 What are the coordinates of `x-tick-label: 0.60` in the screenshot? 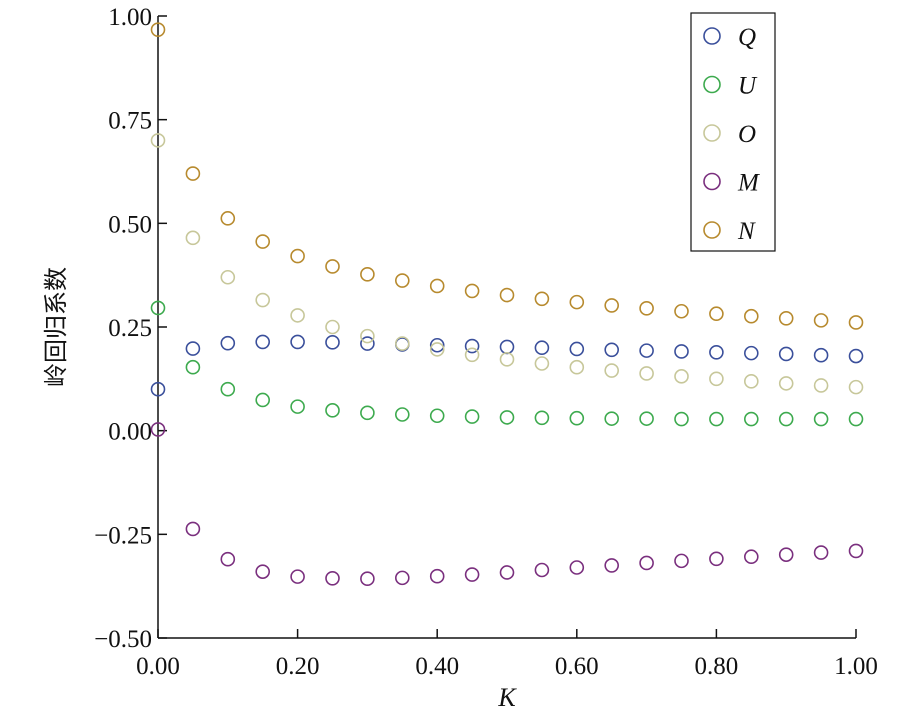 It's located at (577, 666).